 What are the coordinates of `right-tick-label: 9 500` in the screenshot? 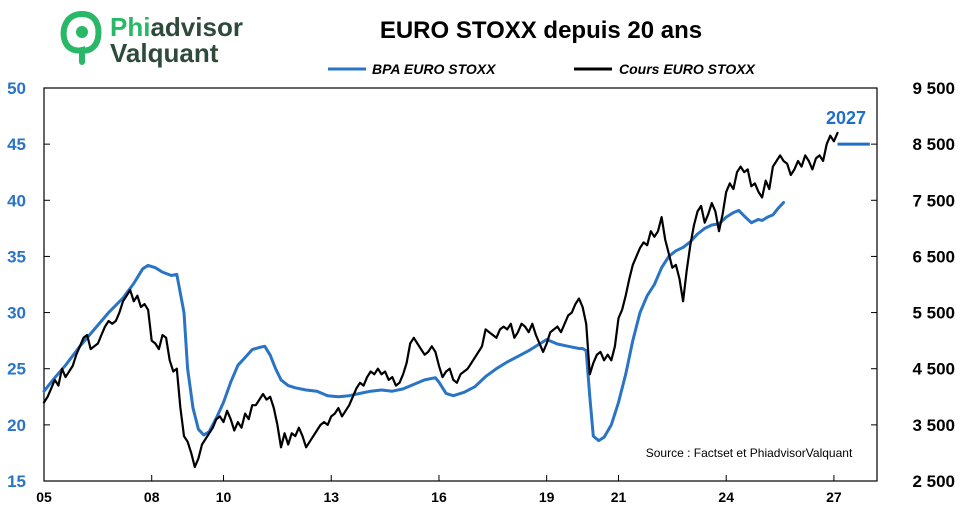 It's located at (933, 88).